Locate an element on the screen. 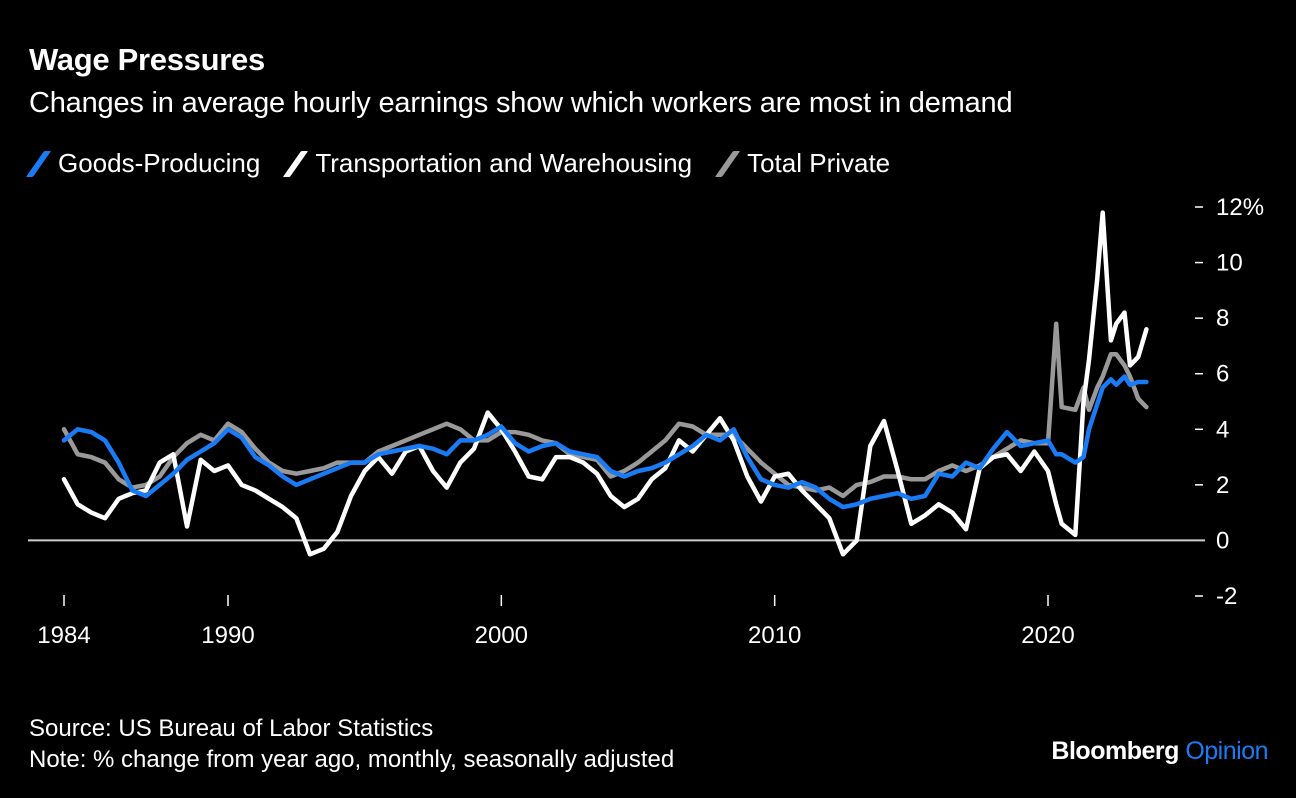 This screenshot has height=798, width=1296. x-axis: 1984 1990 2000 2010 2020 is located at coordinates (556, 622).